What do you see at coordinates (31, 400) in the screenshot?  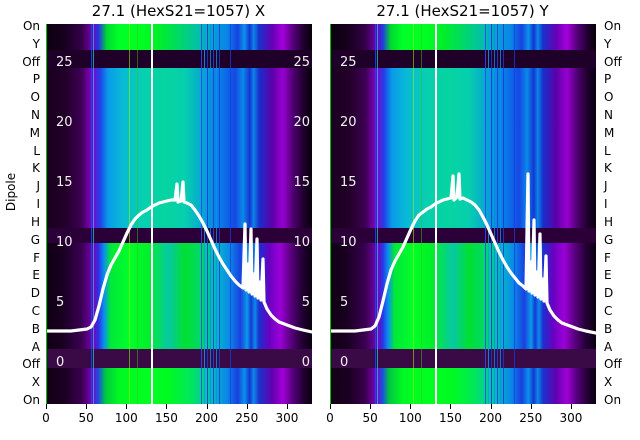 I see `category-label-left-on-21: On` at bounding box center [31, 400].